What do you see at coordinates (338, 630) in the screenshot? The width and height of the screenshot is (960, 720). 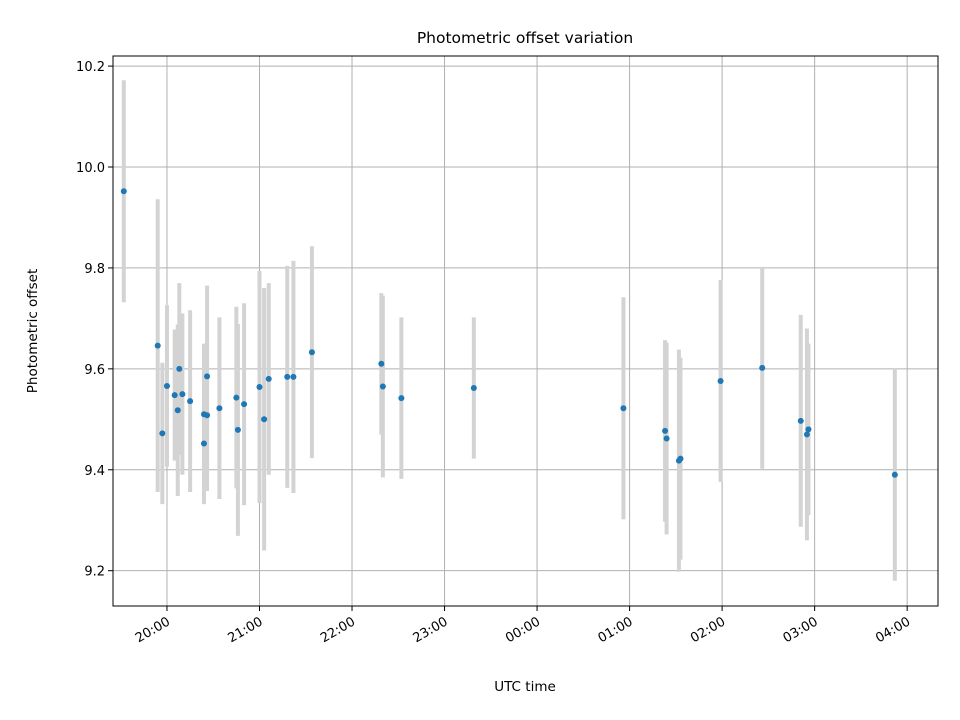 I see `x-tick-label: 22:00` at bounding box center [338, 630].